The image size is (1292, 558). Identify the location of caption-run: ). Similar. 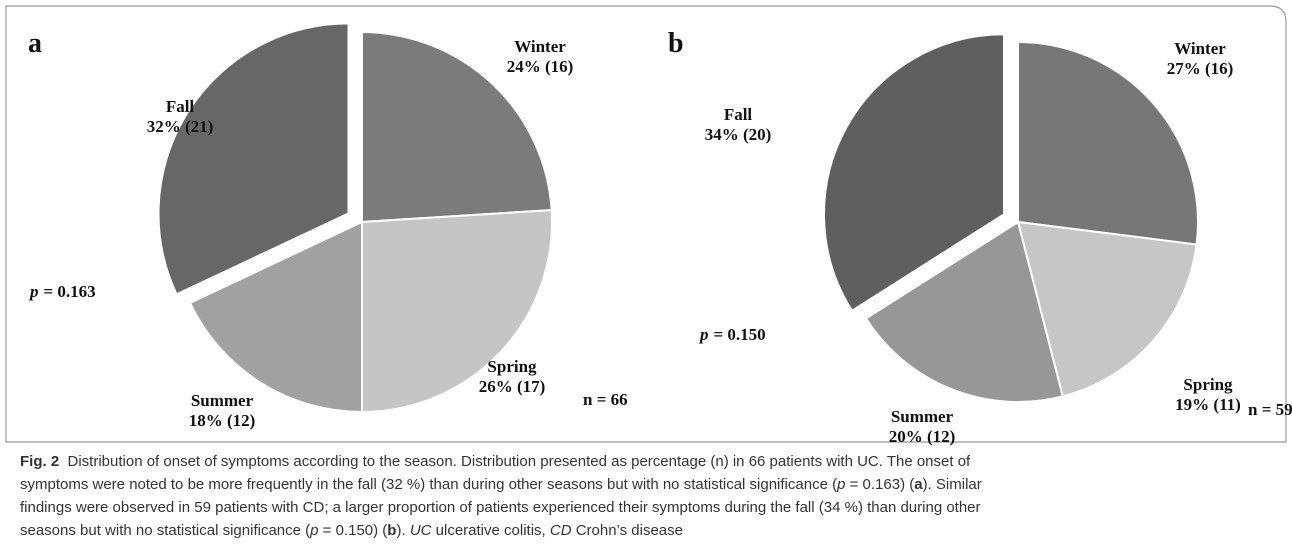
(952, 484).